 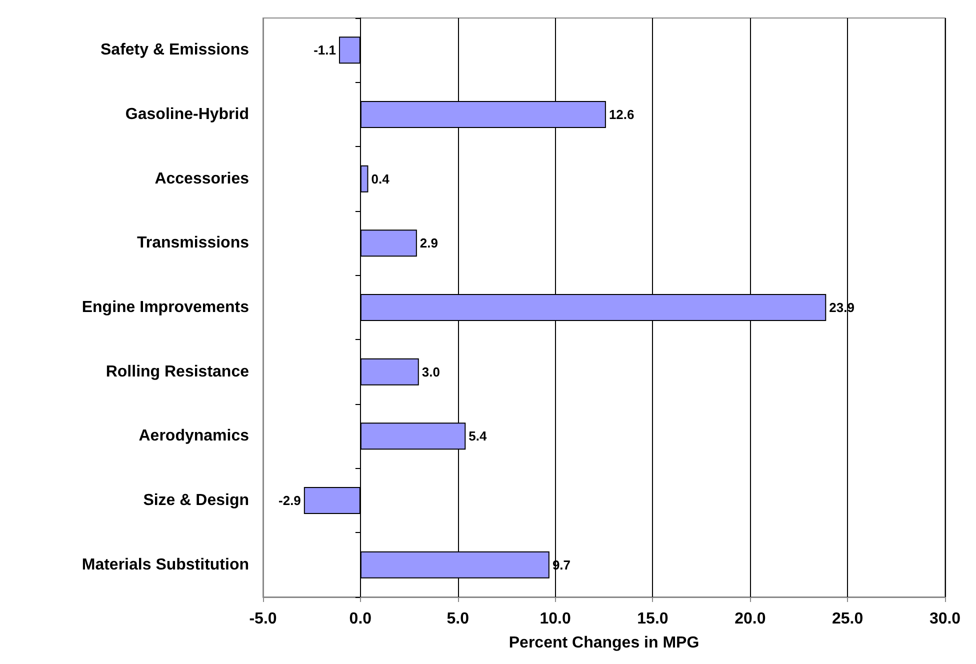 What do you see at coordinates (945, 619) in the screenshot?
I see `x-tick-label: 30.0` at bounding box center [945, 619].